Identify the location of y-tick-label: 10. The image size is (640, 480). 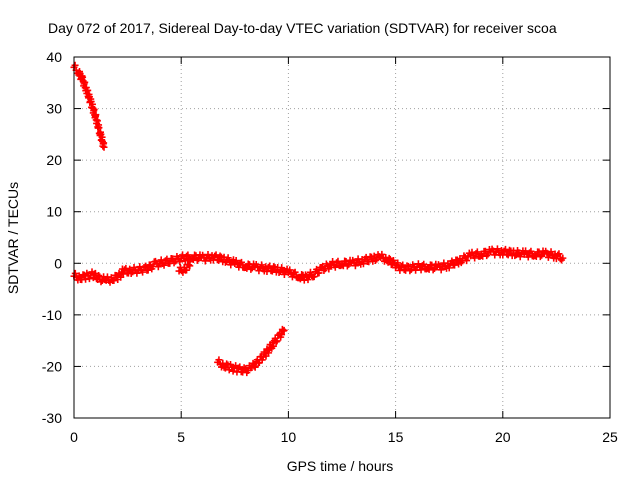
(54, 212).